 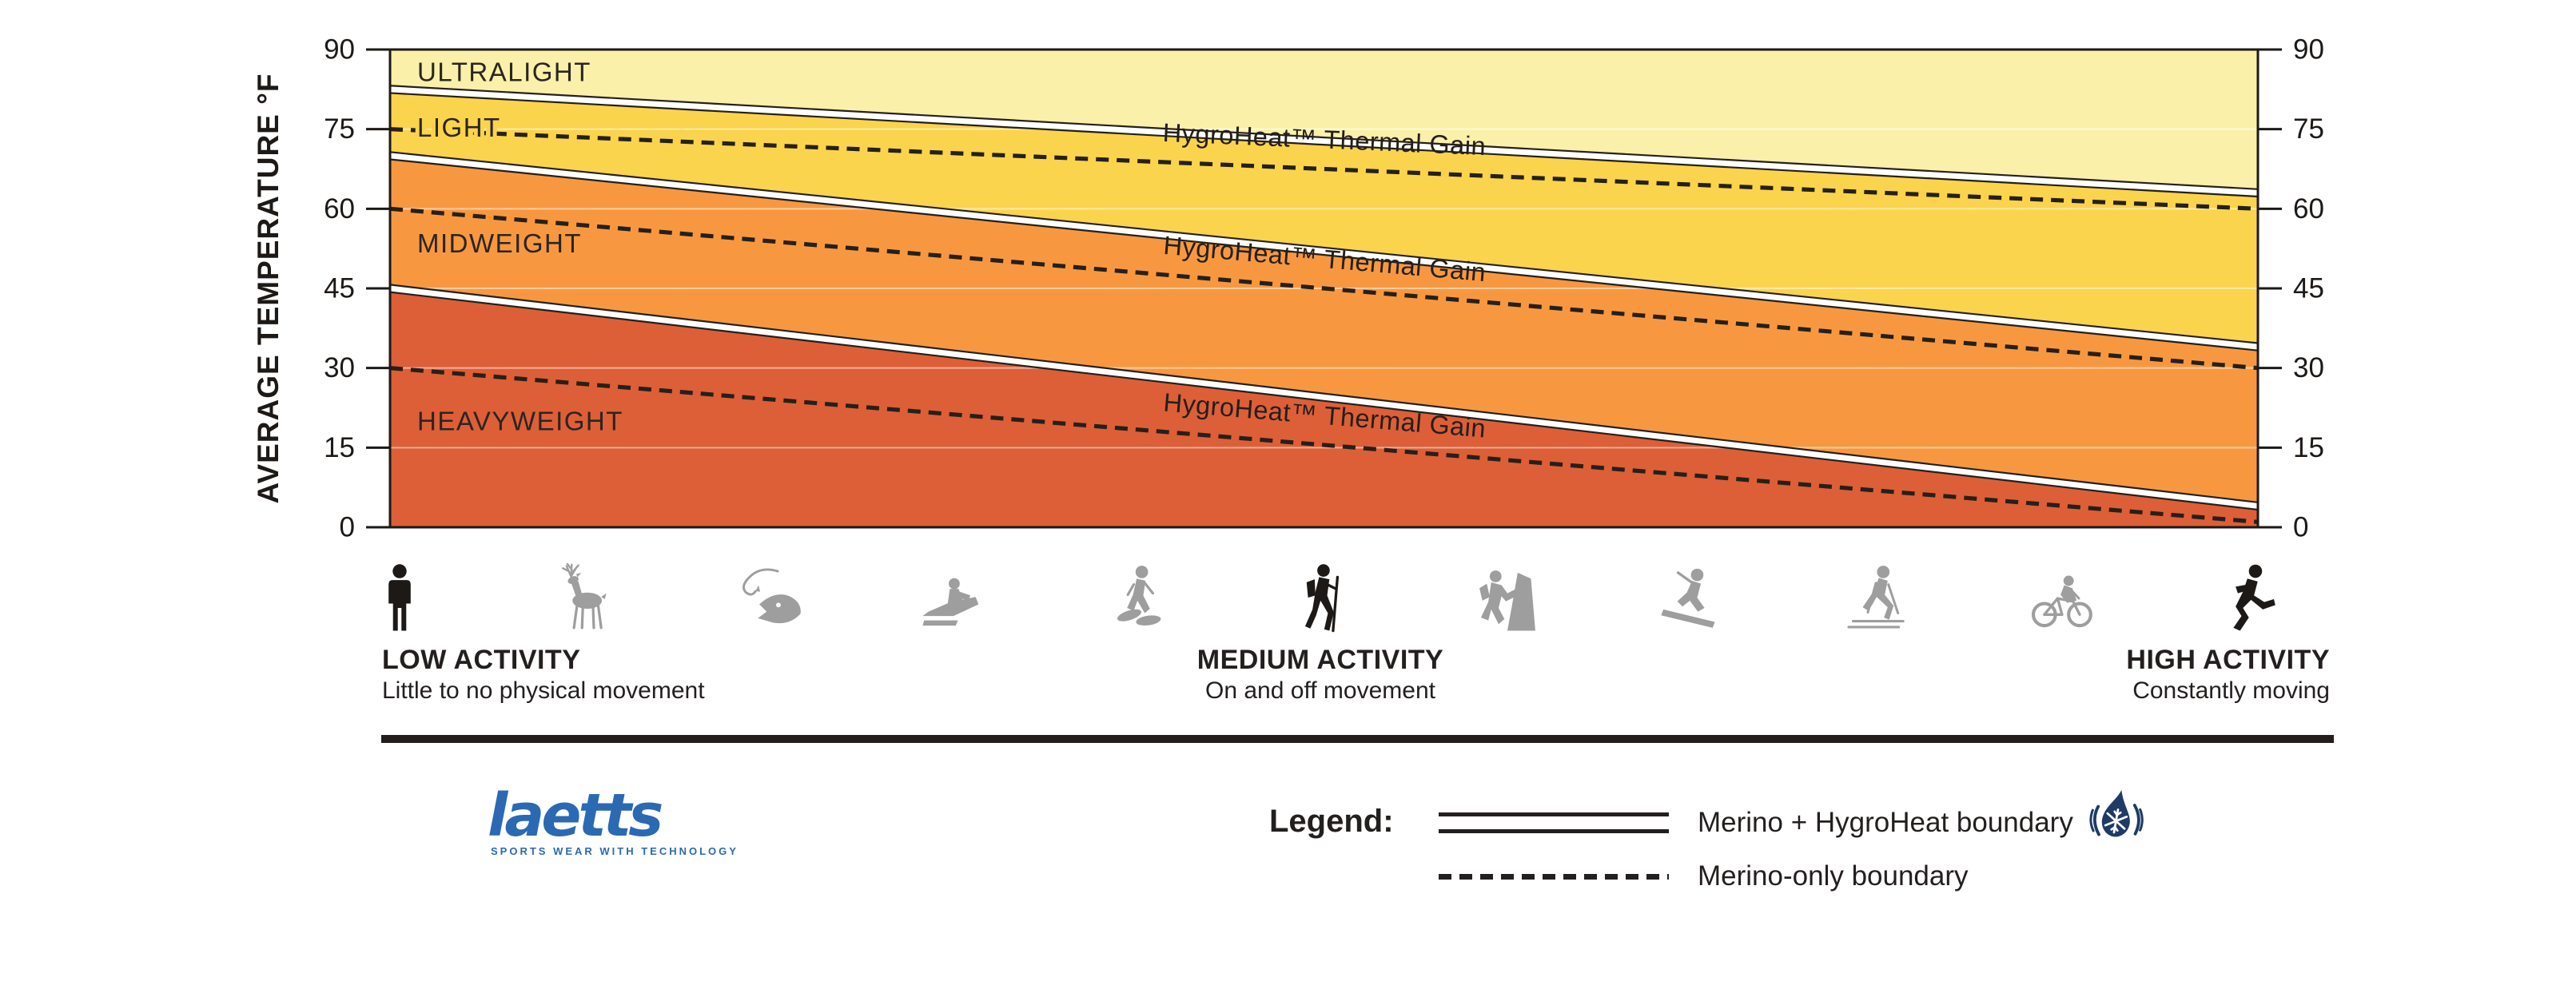 What do you see at coordinates (339, 288) in the screenshot?
I see `y-tick-label-left-45: 45` at bounding box center [339, 288].